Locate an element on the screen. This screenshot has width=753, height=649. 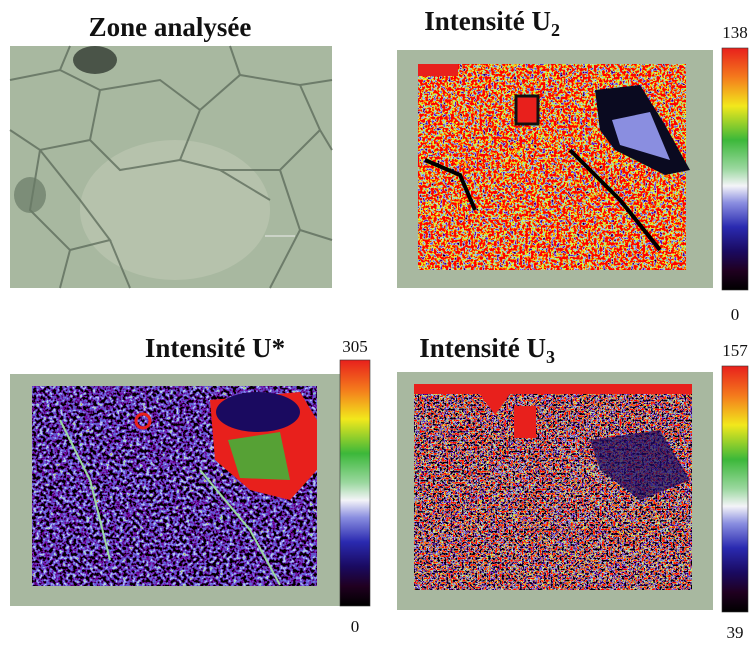
colorbar-max: 157 is located at coordinates (735, 350).